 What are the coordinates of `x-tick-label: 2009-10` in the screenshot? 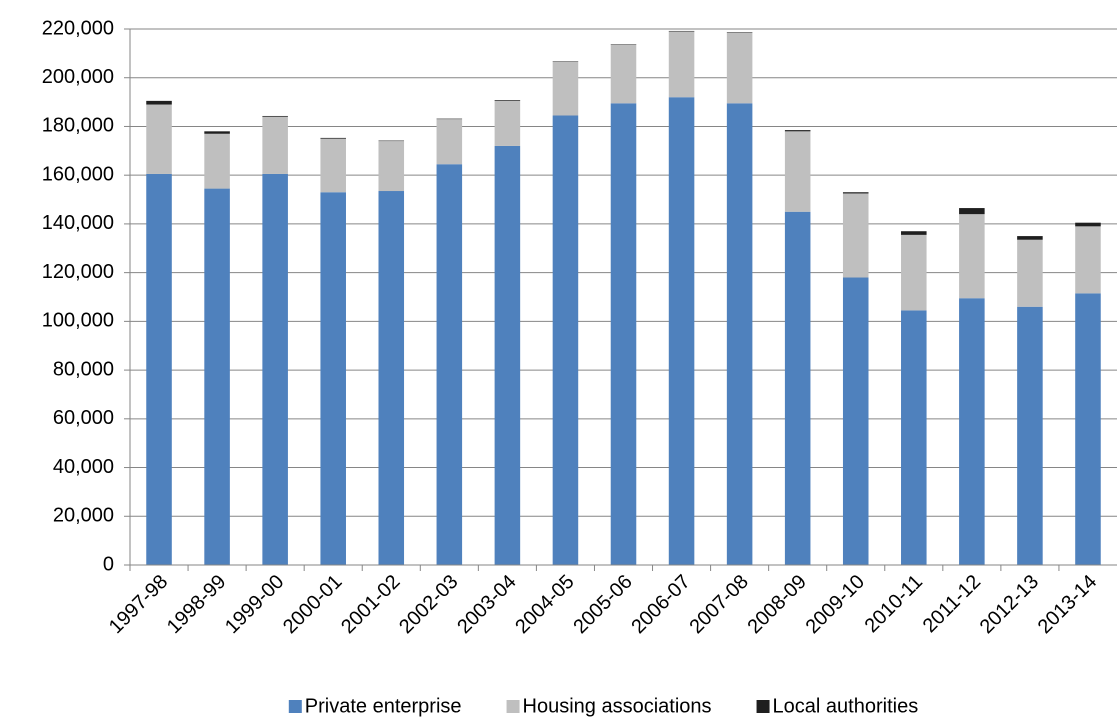 It's located at (835, 604).